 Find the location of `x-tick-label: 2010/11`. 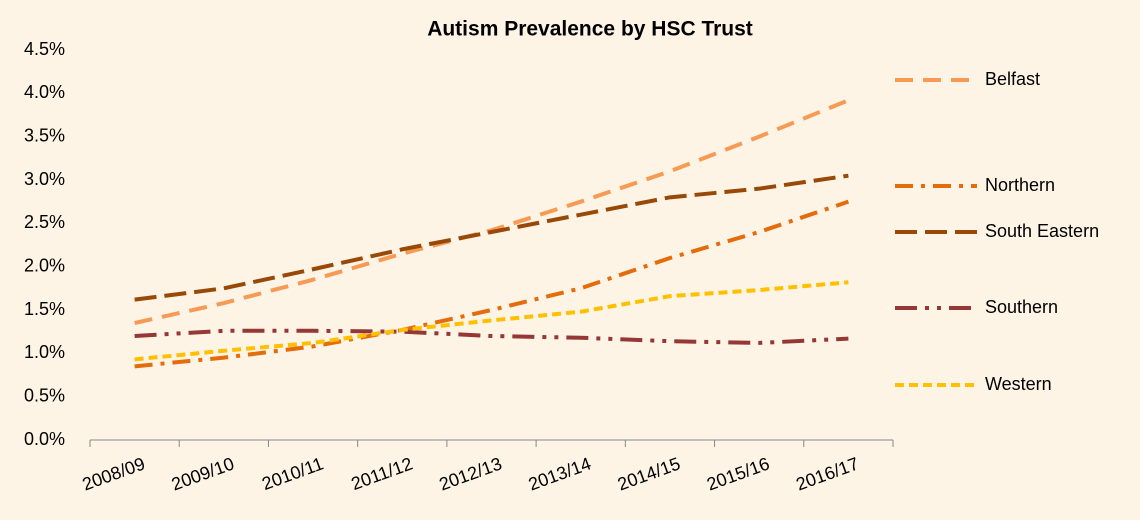

x-tick-label: 2010/11 is located at coordinates (292, 473).